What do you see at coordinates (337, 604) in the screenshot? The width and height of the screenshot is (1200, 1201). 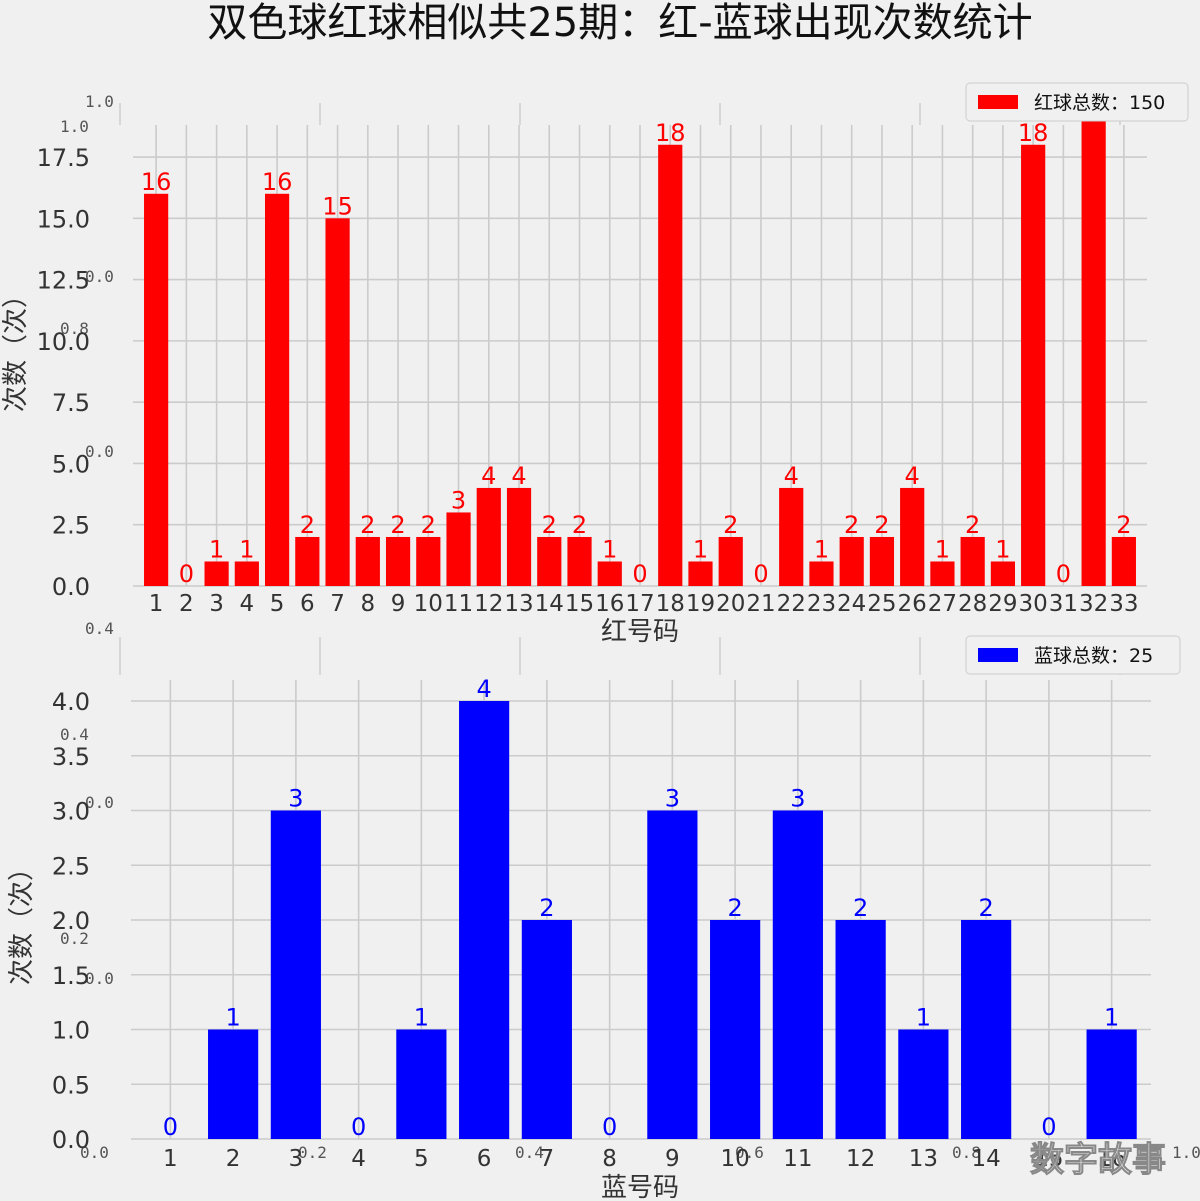 I see `x-tick-label: 7` at bounding box center [337, 604].